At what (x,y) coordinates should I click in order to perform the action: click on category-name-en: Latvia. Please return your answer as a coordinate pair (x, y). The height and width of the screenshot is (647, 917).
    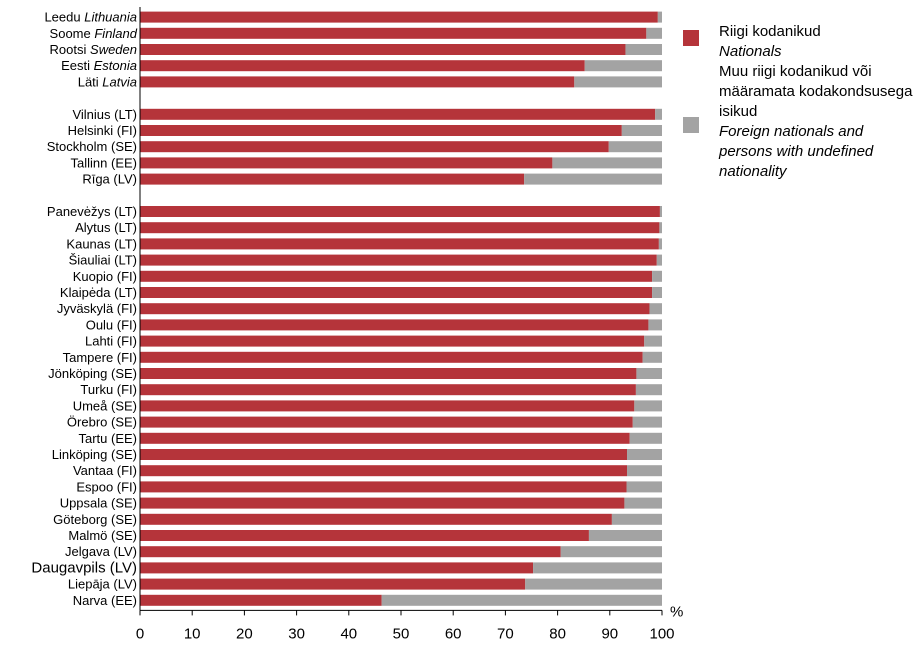
    Looking at the image, I should click on (118, 81).